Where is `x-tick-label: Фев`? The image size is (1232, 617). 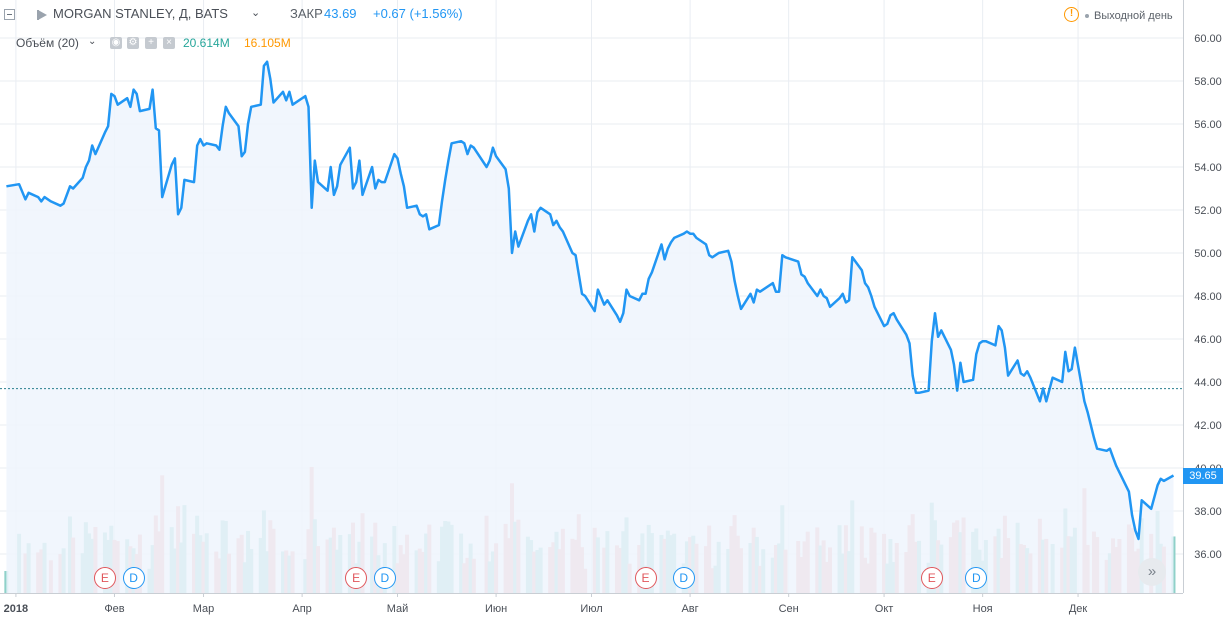
x-tick-label: Фев is located at coordinates (114, 609).